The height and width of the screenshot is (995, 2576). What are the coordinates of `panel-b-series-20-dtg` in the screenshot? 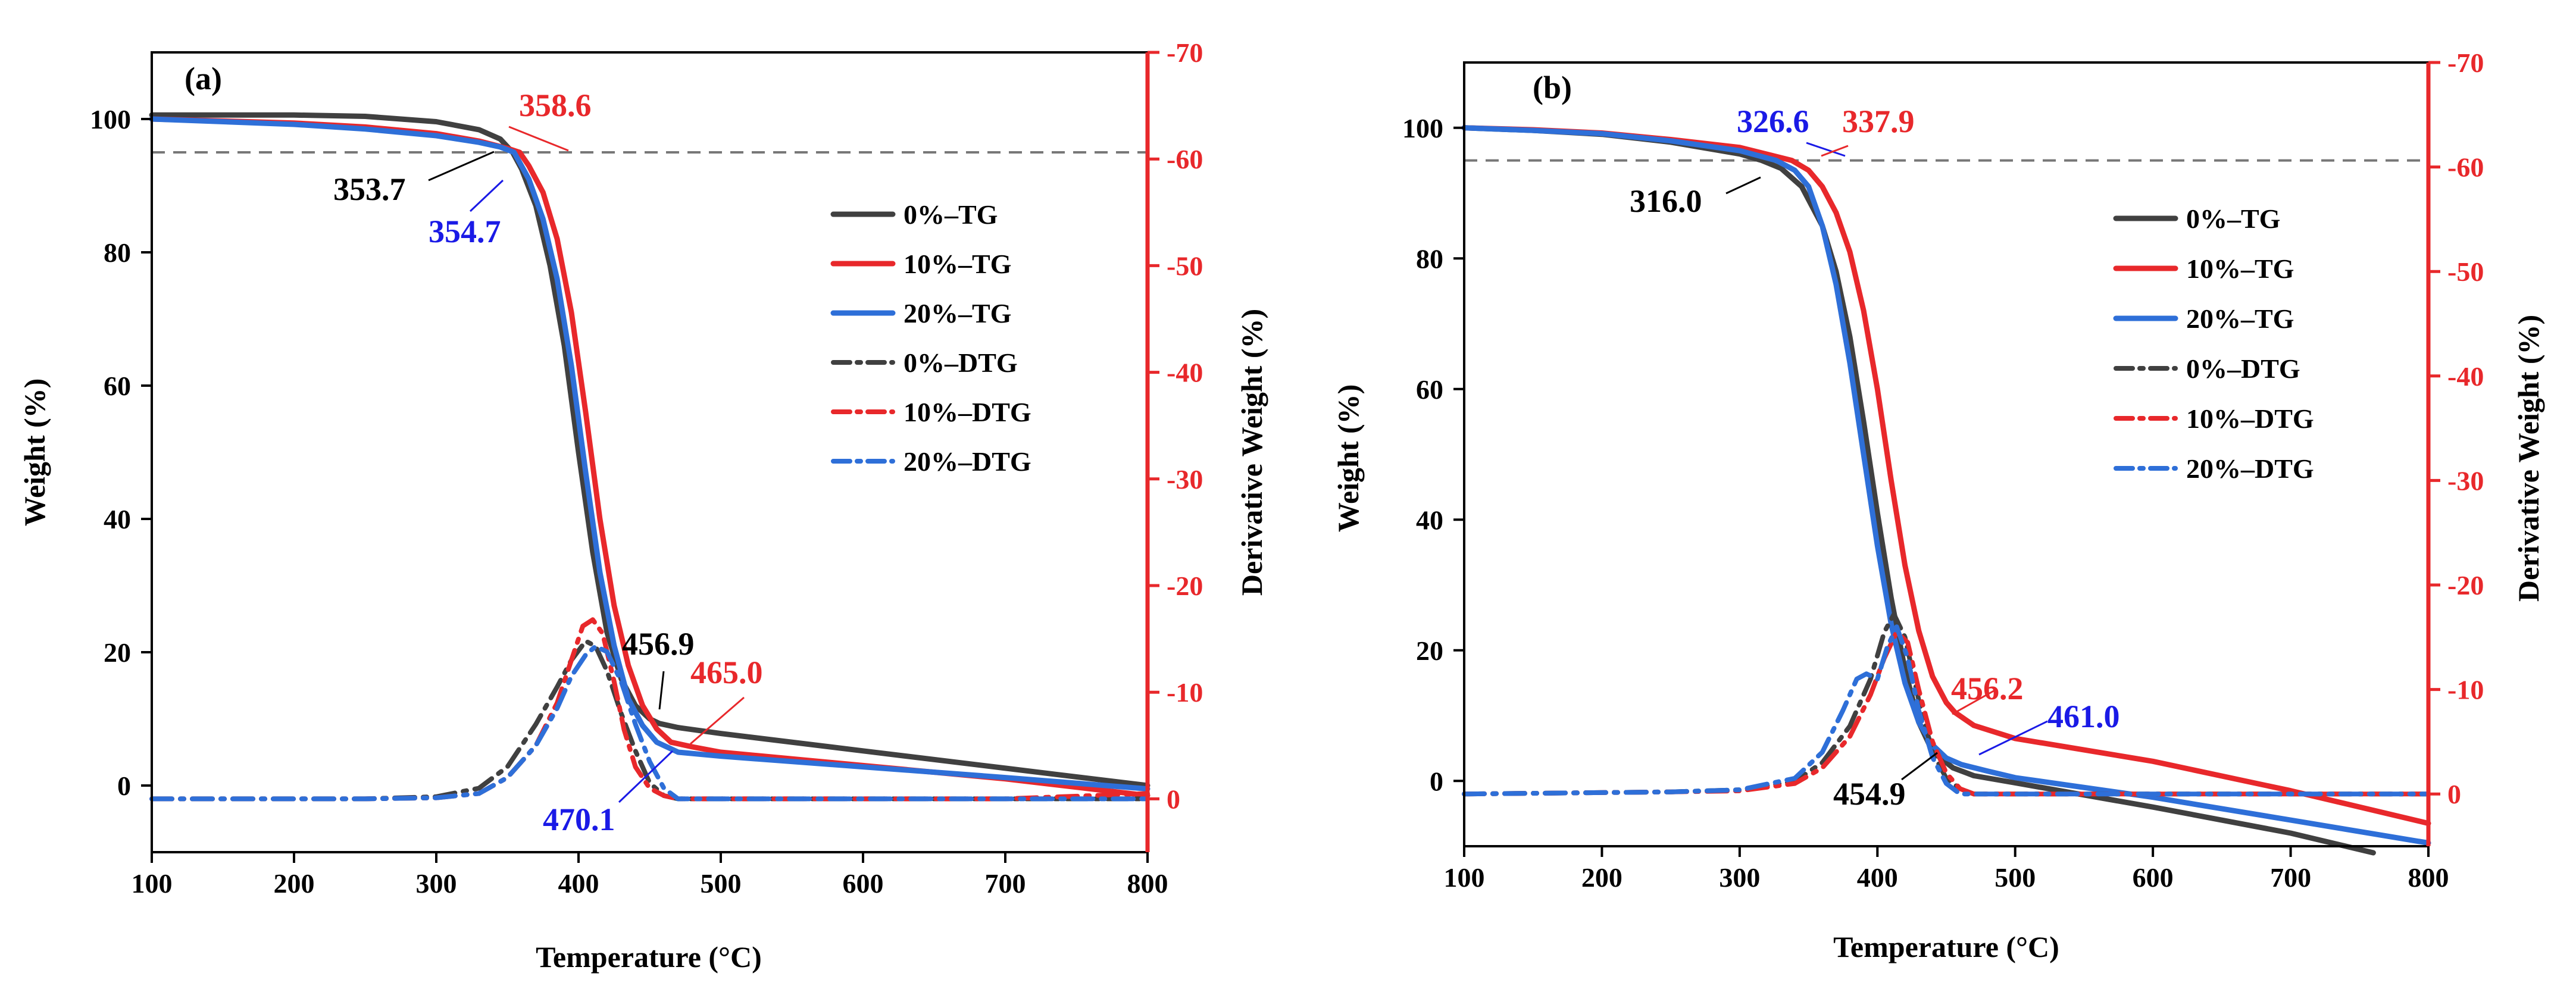 It's located at (1946, 711).